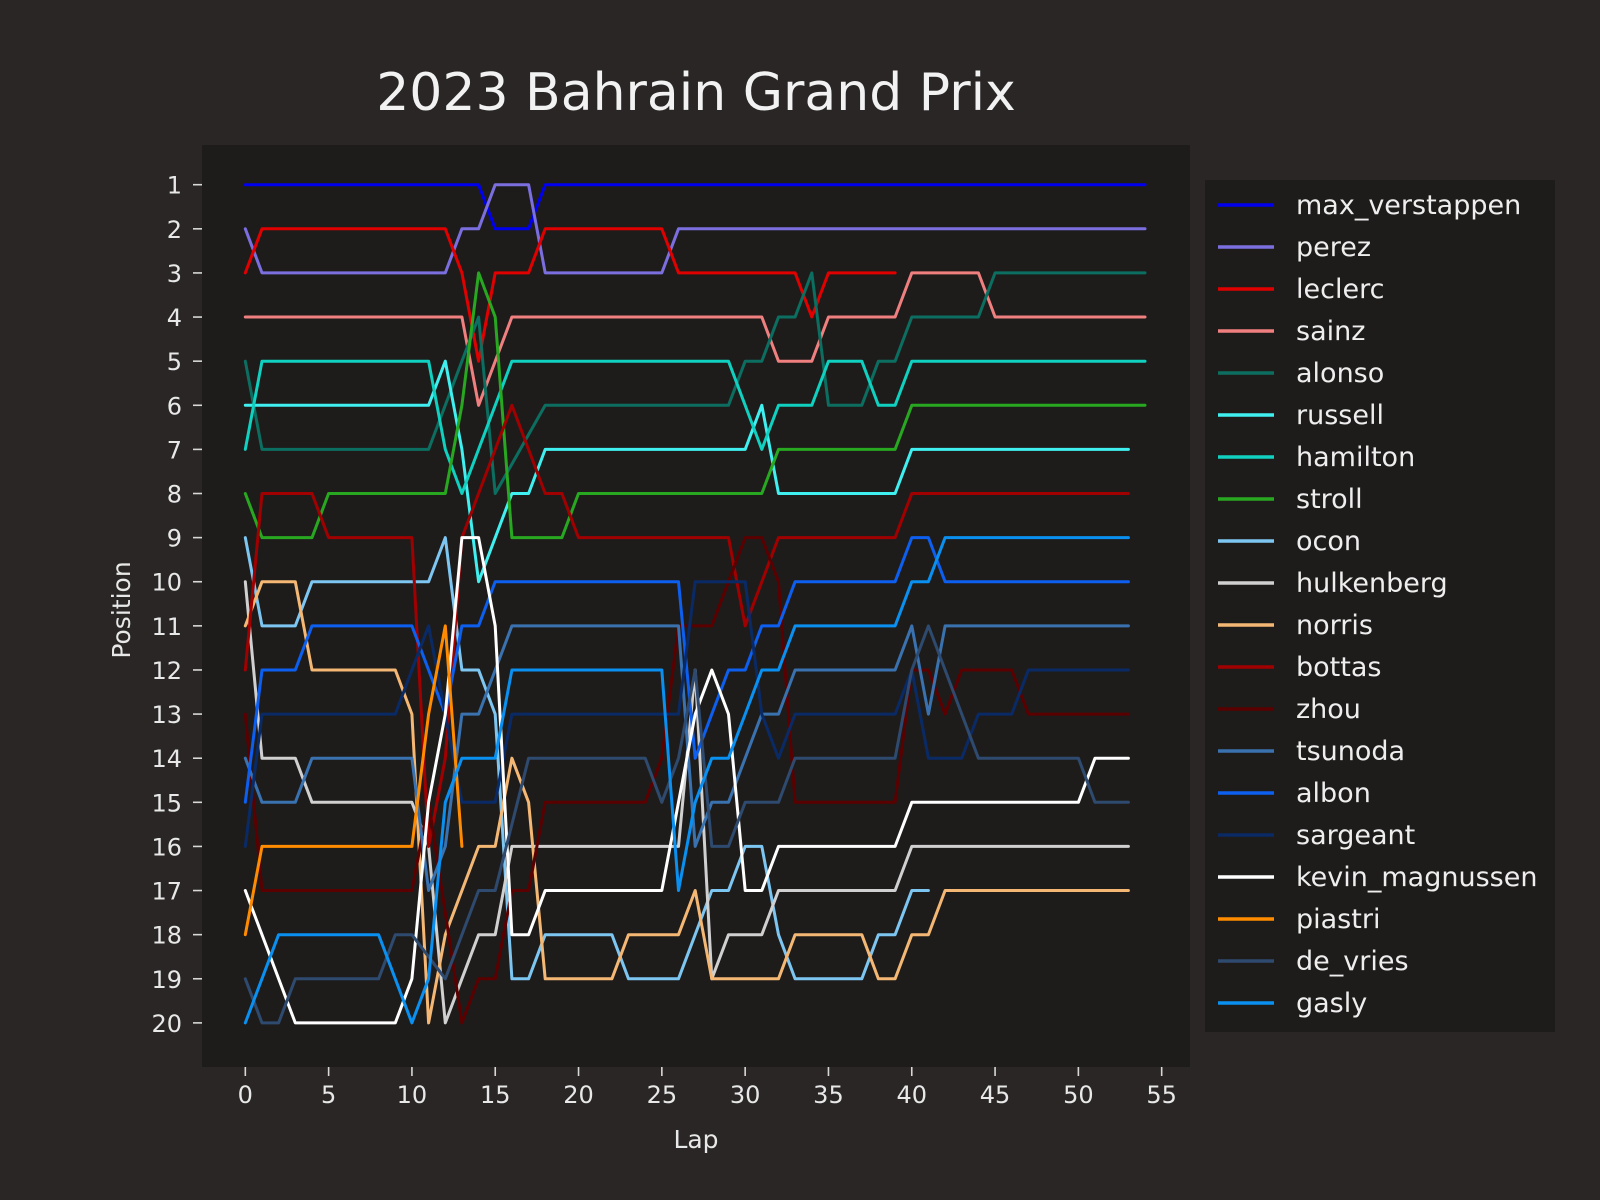  I want to click on legend-label-leclerc: leclerc, so click(1340, 289).